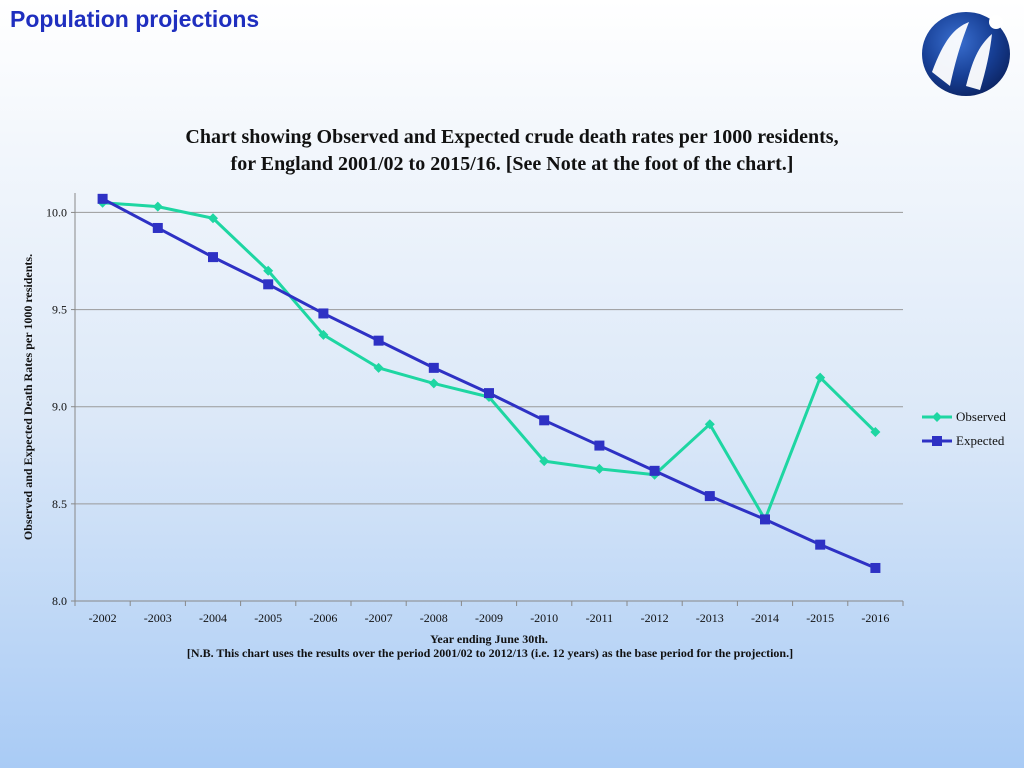  I want to click on x-tick-label: -2007, so click(379, 618).